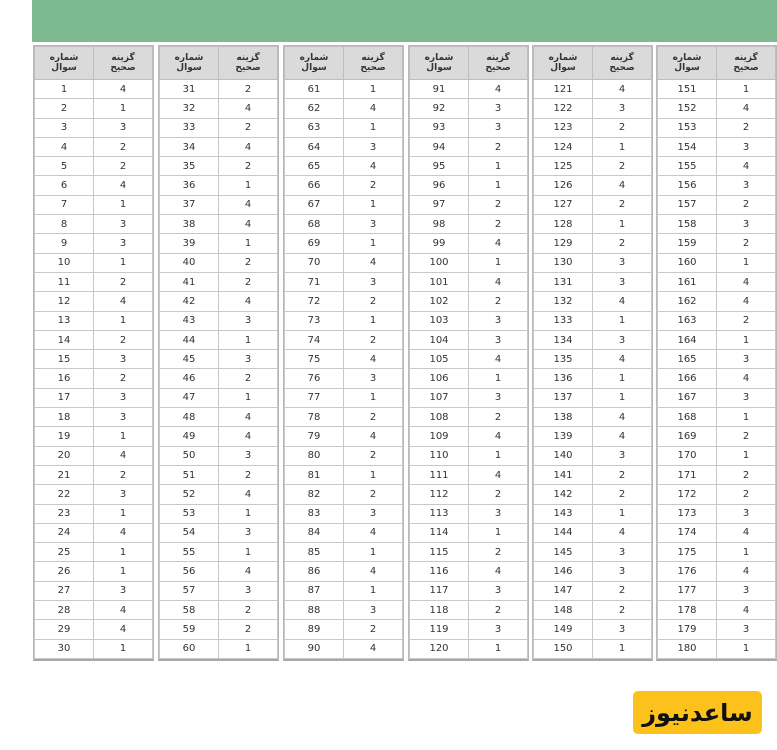 The height and width of the screenshot is (750, 777). I want to click on table-row: 176 4, so click(716, 571).